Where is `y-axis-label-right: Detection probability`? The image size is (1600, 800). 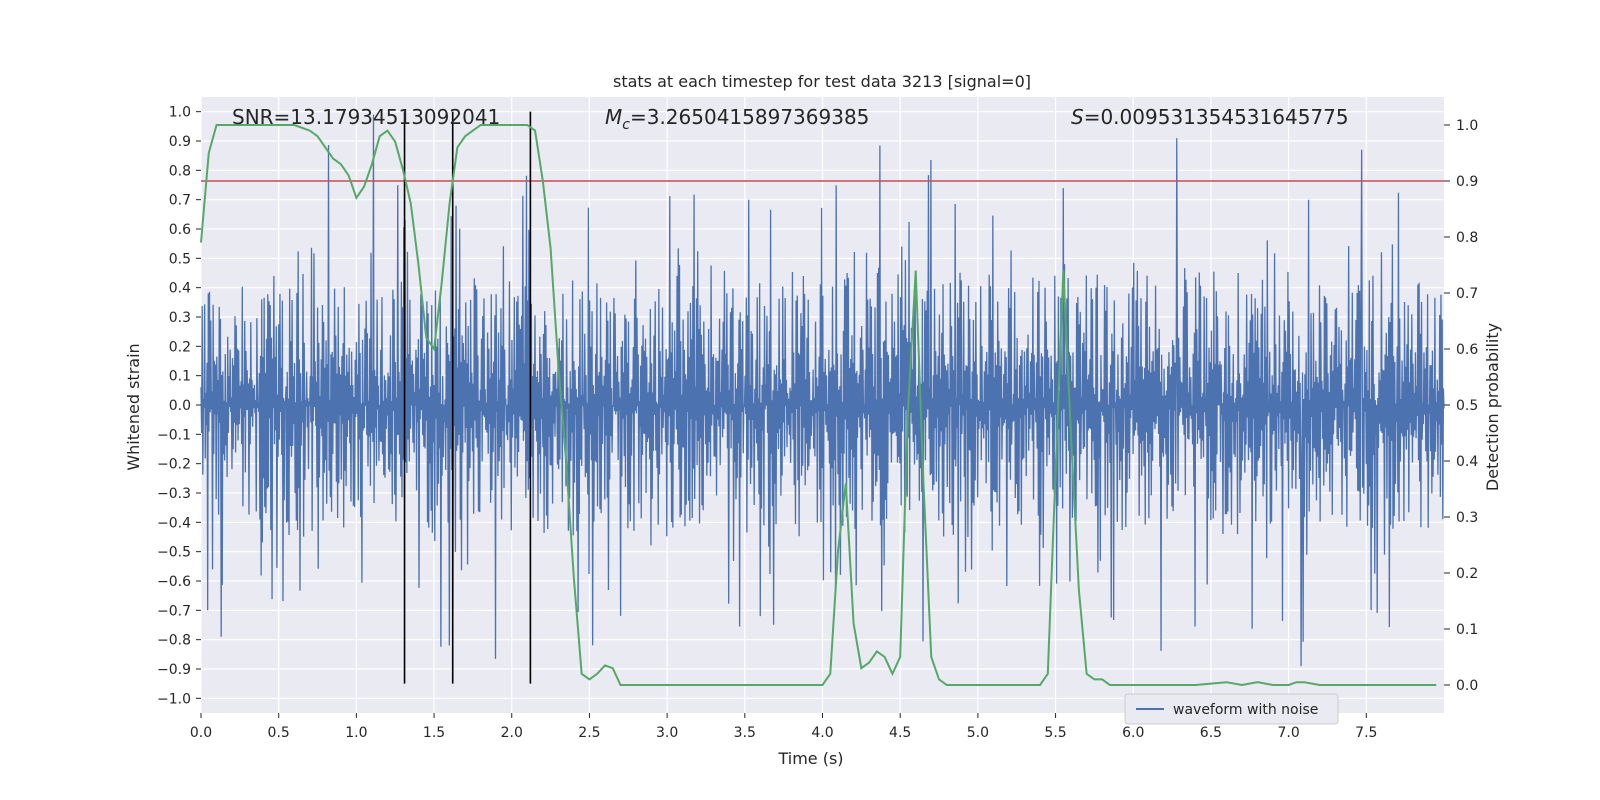 y-axis-label-right: Detection probability is located at coordinates (1492, 407).